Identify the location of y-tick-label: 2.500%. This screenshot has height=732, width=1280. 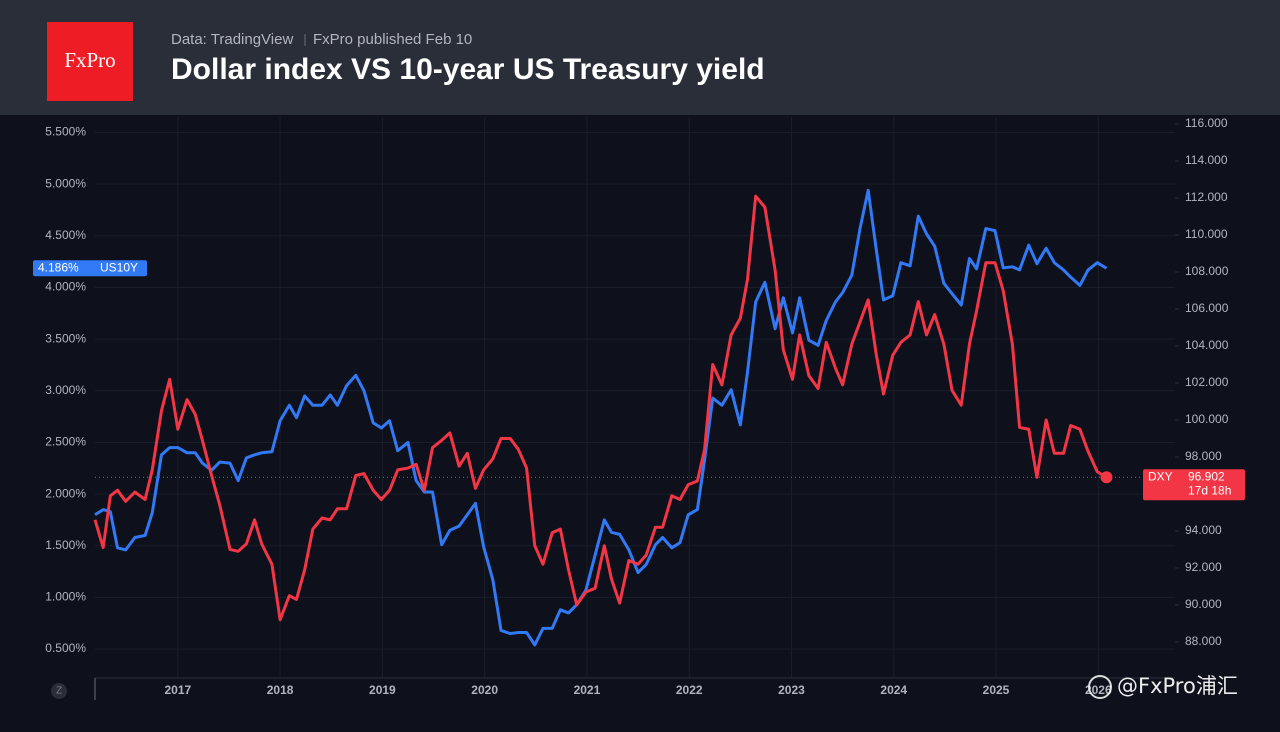
(65, 442).